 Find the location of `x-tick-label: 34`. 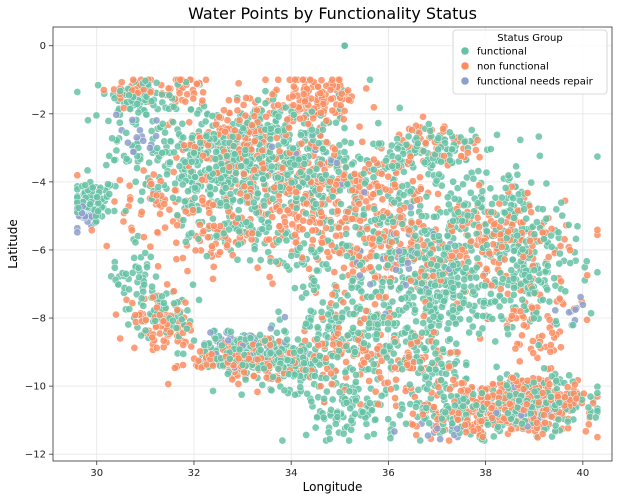

x-tick-label: 34 is located at coordinates (291, 473).